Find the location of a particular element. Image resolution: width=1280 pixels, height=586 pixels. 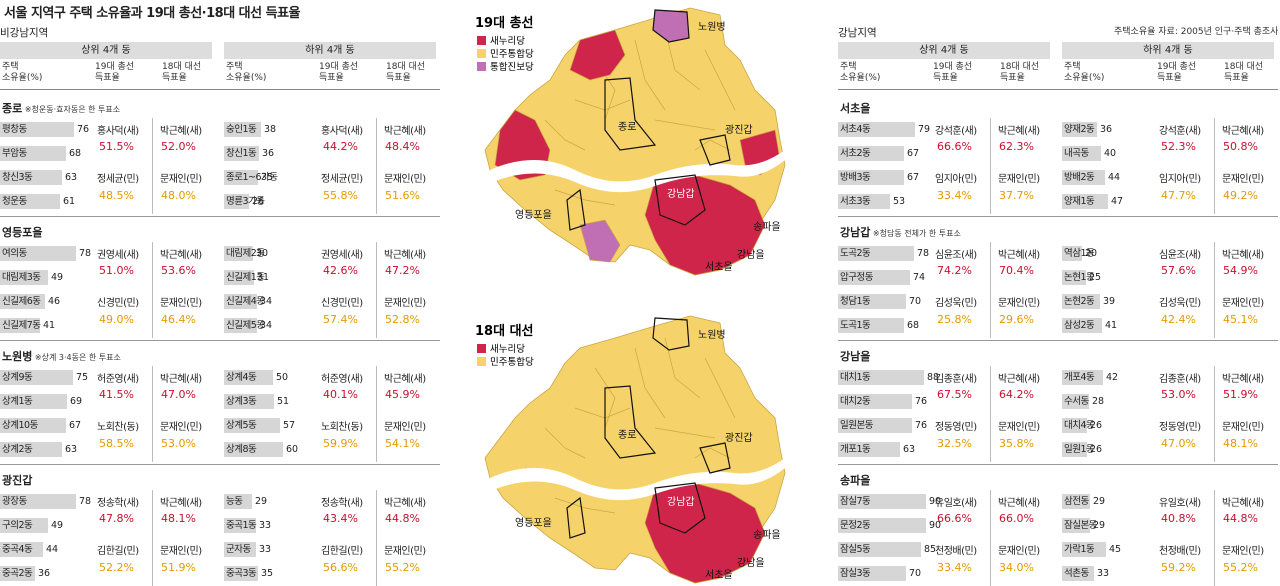

dong-name: 신길제7동 is located at coordinates (21, 325).